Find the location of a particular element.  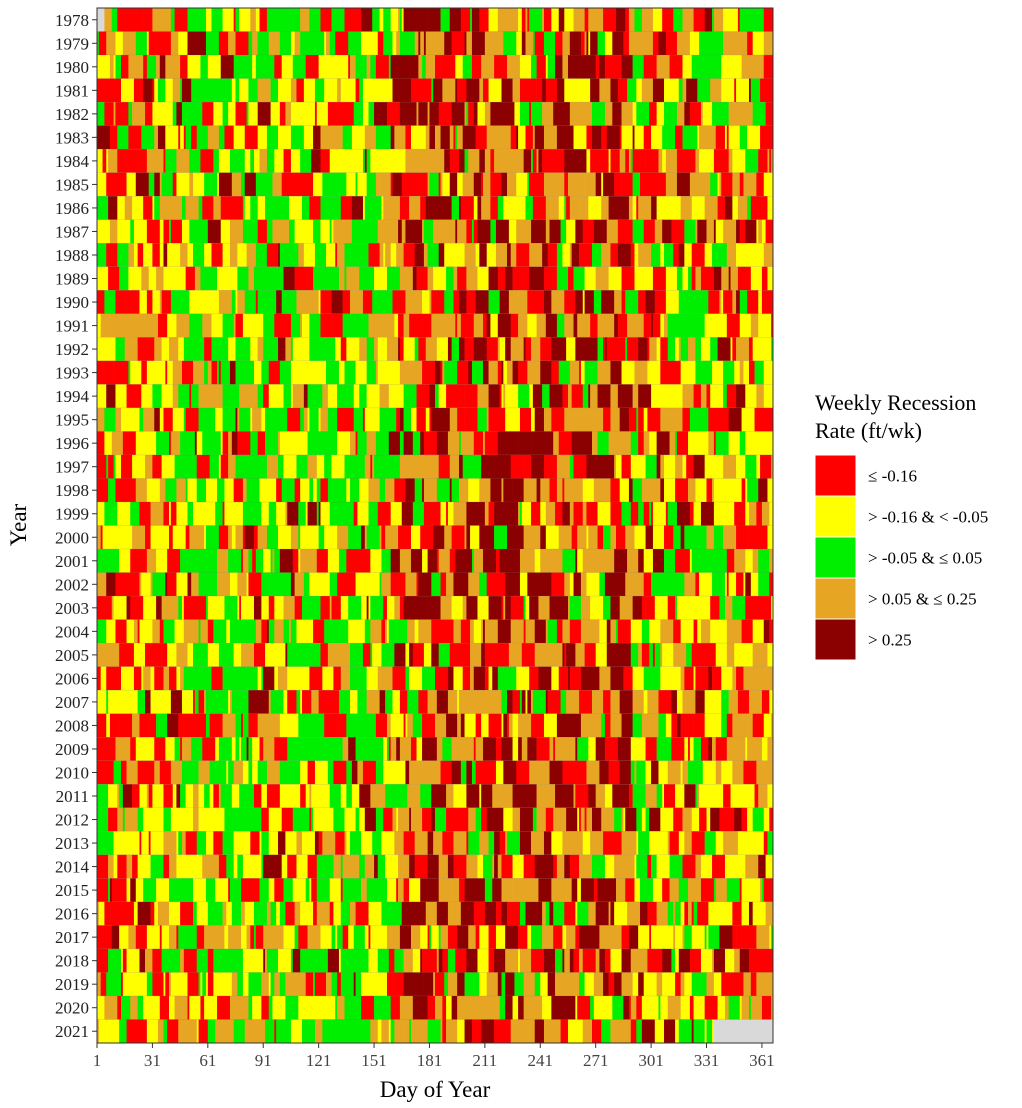

y-tick-label: 2016 is located at coordinates (72, 914).